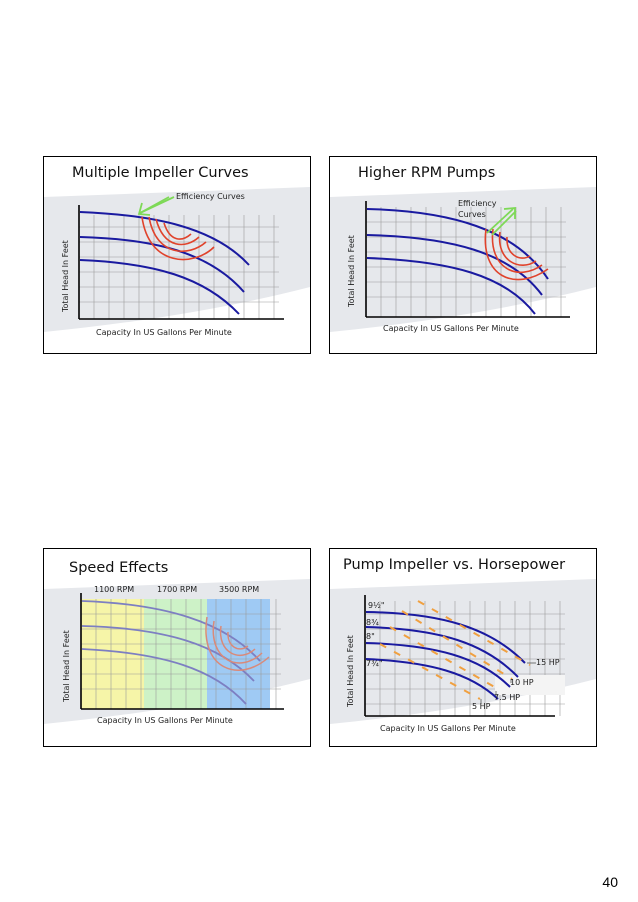  I want to click on impeller-chart, so click(177, 259).